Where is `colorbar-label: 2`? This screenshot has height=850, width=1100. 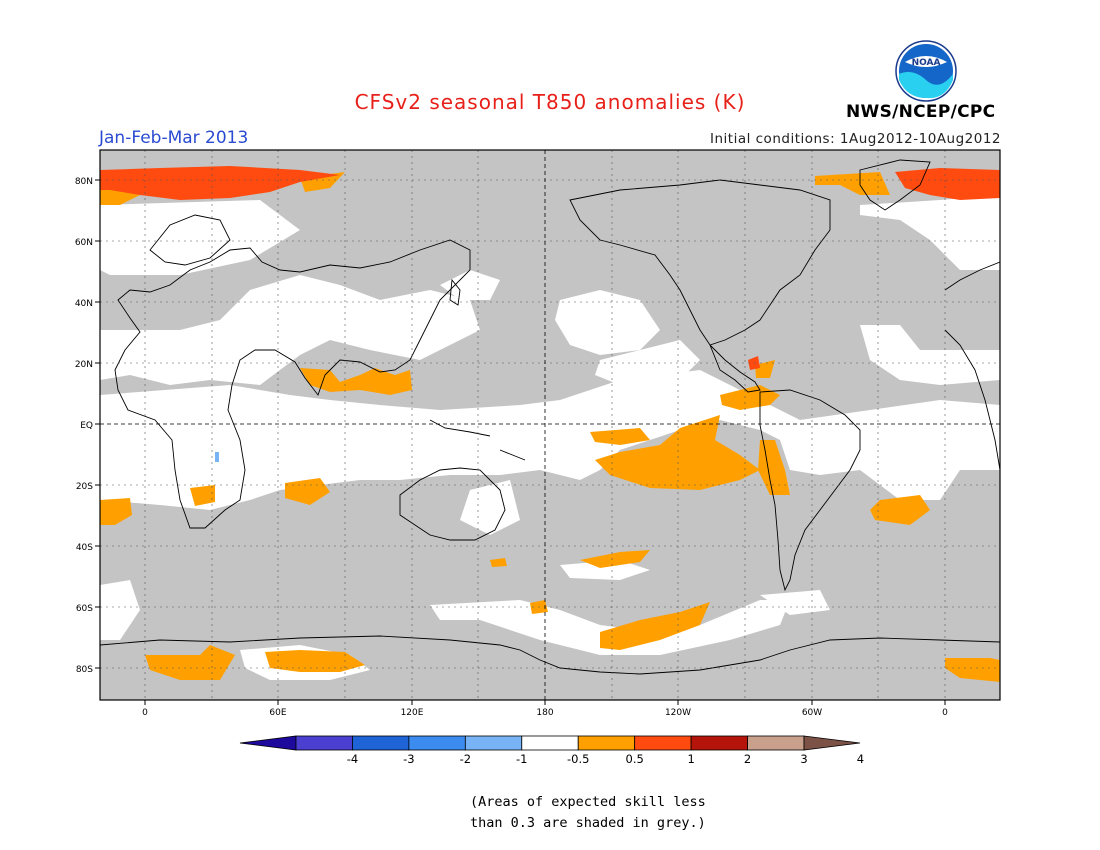
colorbar-label: 2 is located at coordinates (747, 759).